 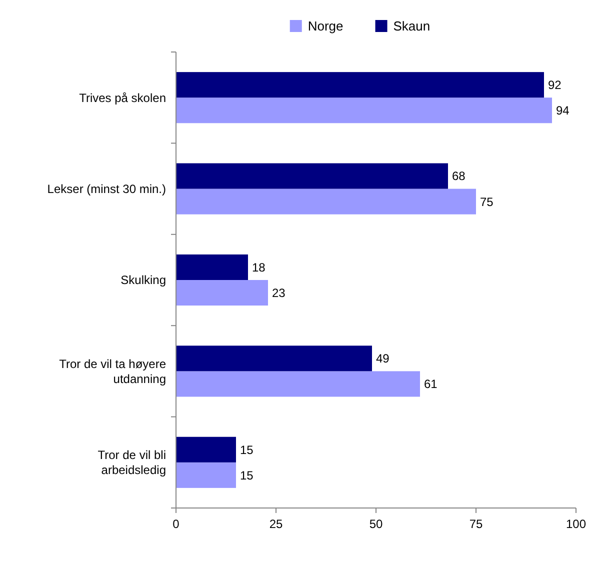 What do you see at coordinates (487, 201) in the screenshot?
I see `data-label: 75` at bounding box center [487, 201].